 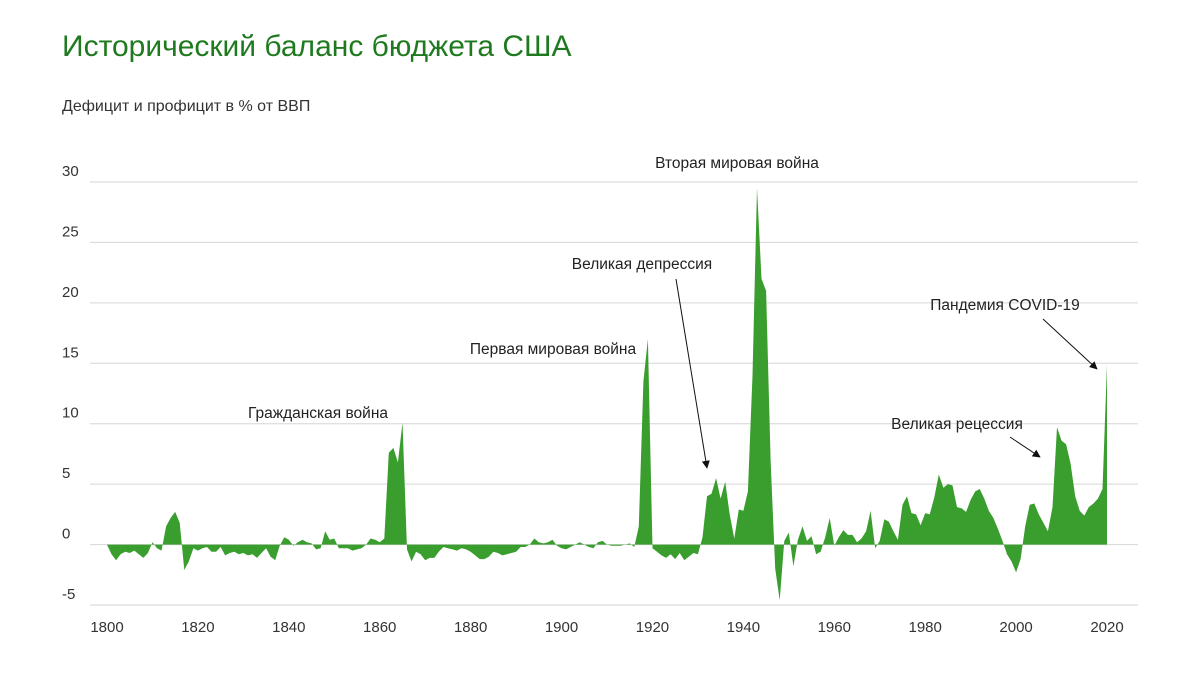 I want to click on y-axis-ticks: -5 0 5 10 15 20 25 30, so click(x=70, y=383).